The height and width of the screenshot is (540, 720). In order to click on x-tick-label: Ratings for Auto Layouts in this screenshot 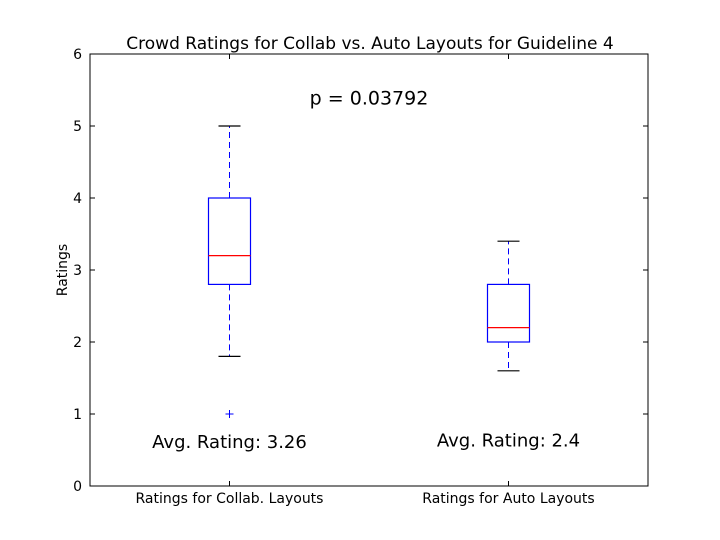, I will do `click(508, 499)`.